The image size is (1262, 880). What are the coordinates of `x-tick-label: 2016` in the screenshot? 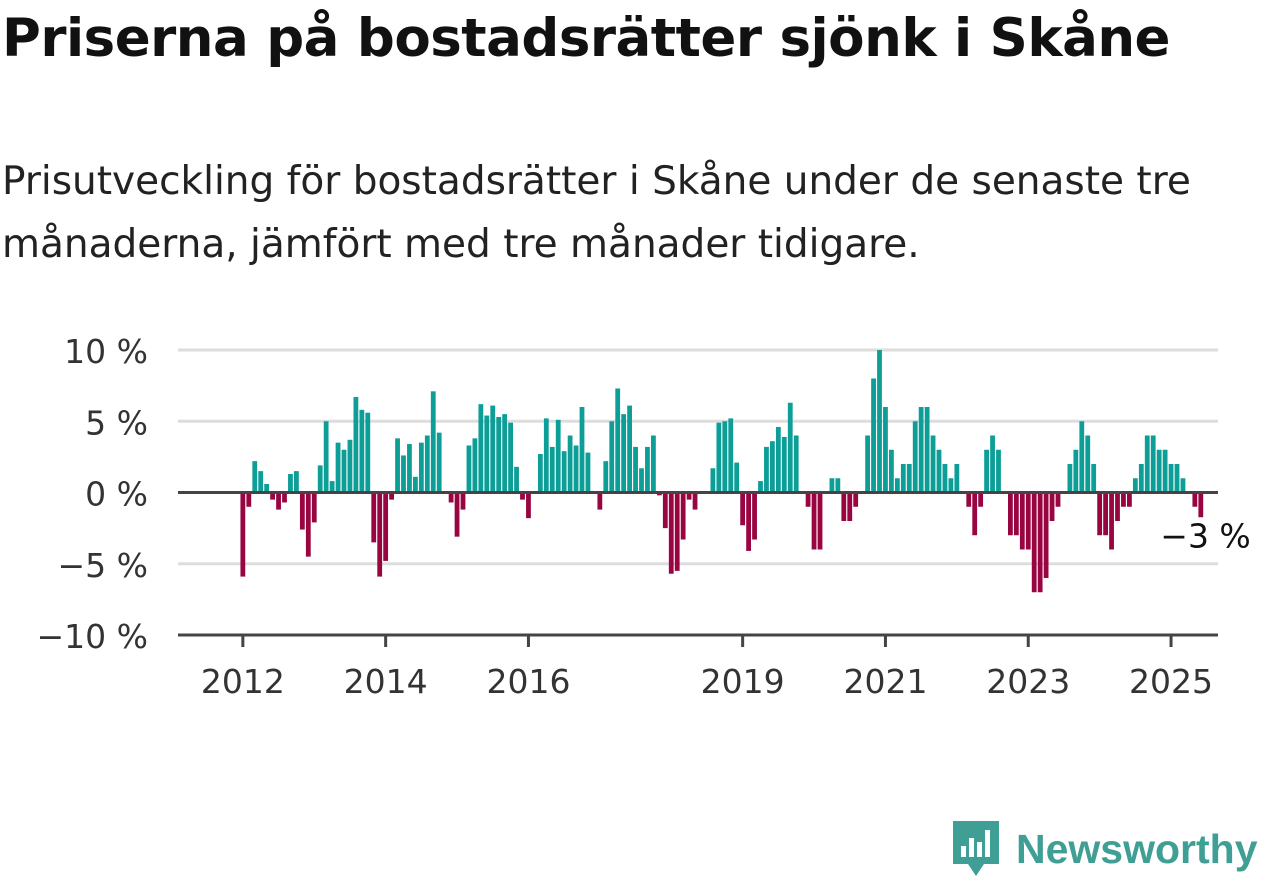 It's located at (528, 681).